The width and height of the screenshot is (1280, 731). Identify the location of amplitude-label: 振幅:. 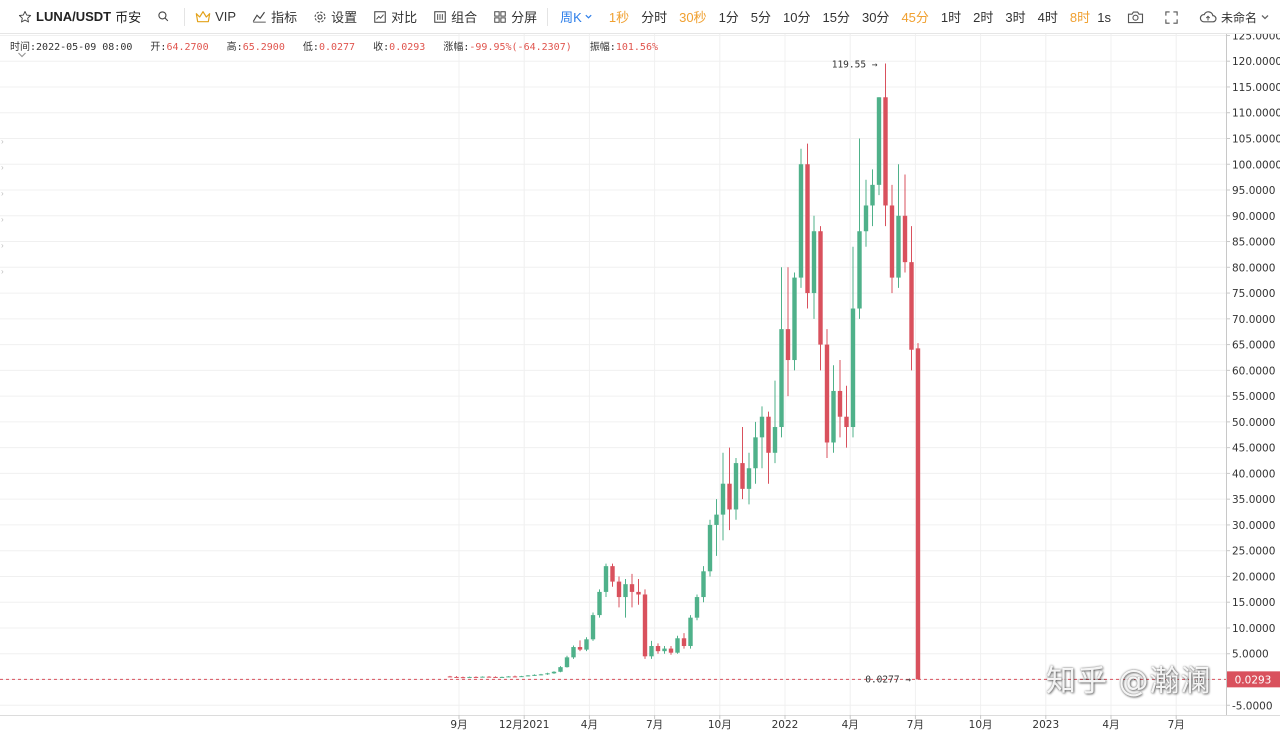
(602, 47).